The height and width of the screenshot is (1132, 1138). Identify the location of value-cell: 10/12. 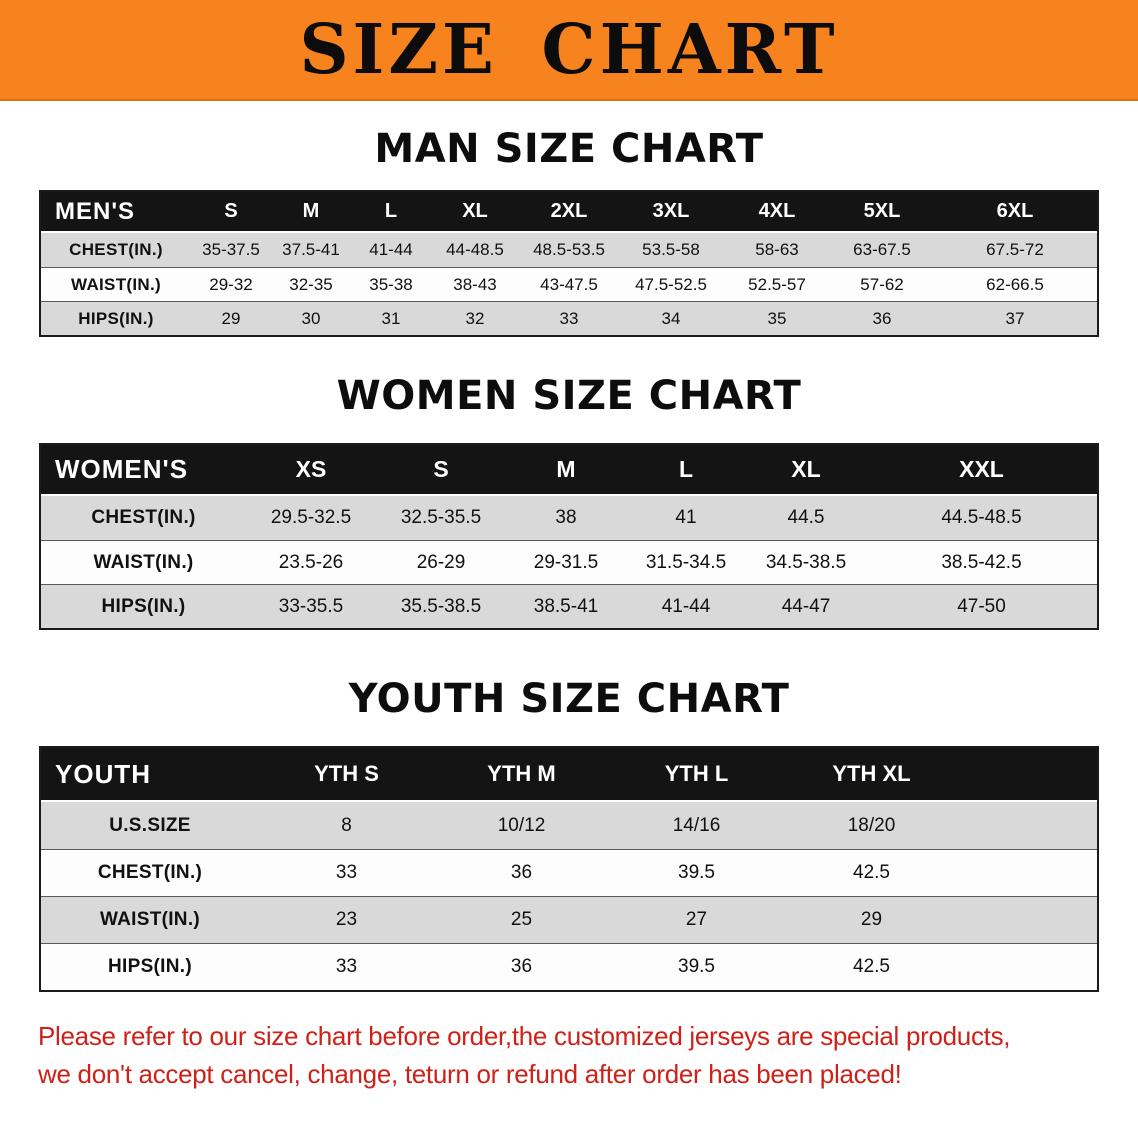
(521, 825).